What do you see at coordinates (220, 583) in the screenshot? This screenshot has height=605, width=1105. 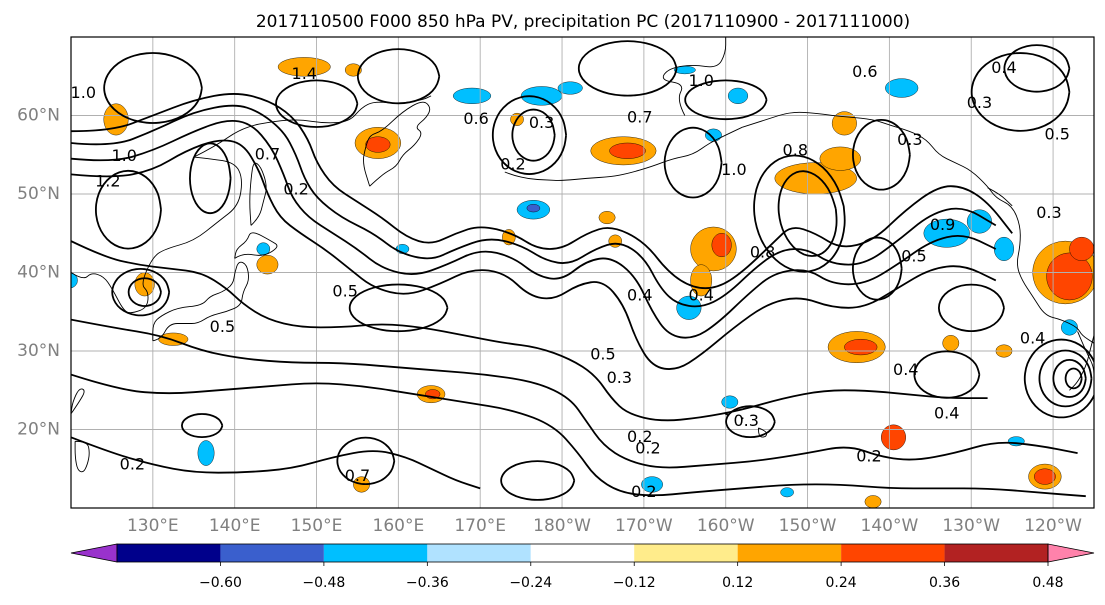 I see `colorbar-tick-label: −0.60` at bounding box center [220, 583].